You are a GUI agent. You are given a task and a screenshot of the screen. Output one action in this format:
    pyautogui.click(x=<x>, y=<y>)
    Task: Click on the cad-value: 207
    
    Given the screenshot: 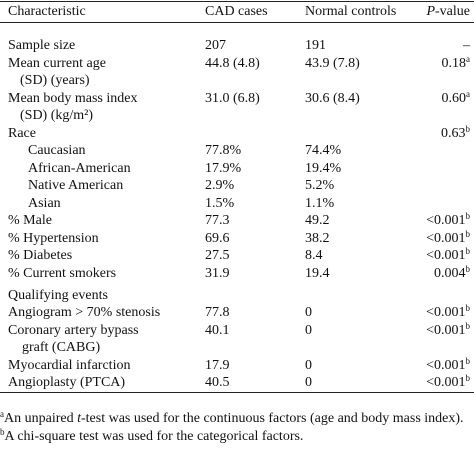 What is the action you would take?
    pyautogui.click(x=215, y=45)
    